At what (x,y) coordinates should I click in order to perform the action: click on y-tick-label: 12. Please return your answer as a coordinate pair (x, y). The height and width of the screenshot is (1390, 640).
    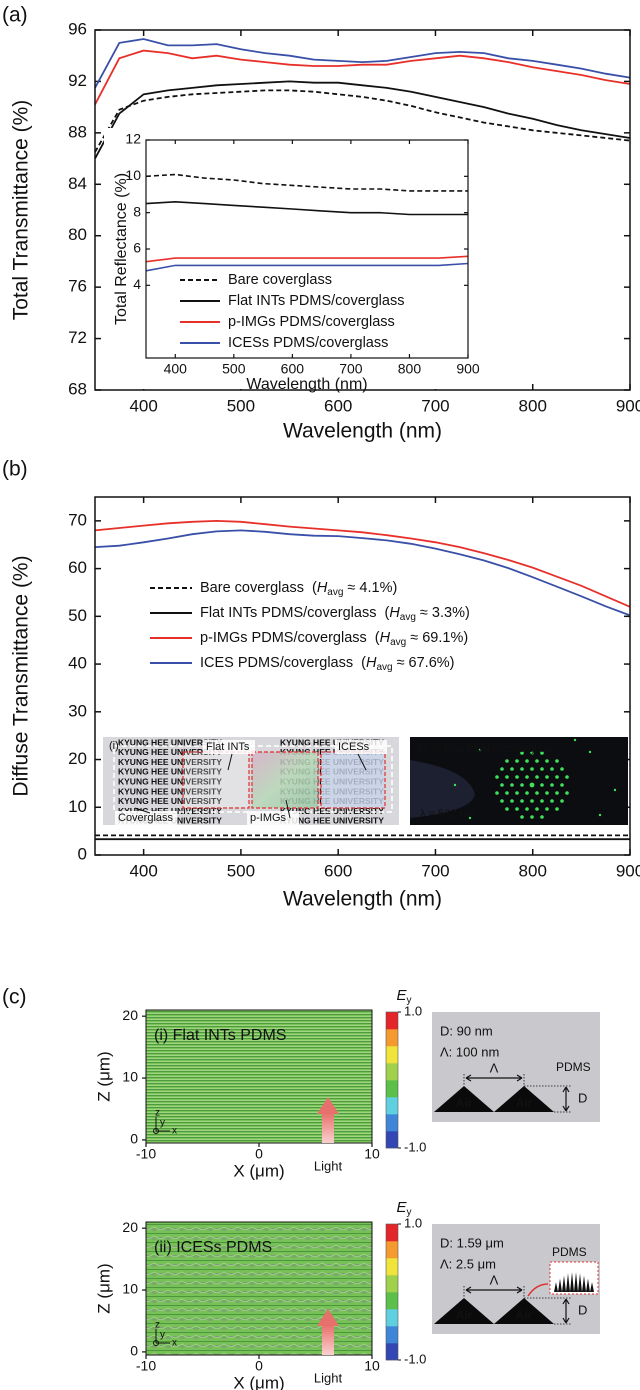
    Looking at the image, I should click on (133, 139).